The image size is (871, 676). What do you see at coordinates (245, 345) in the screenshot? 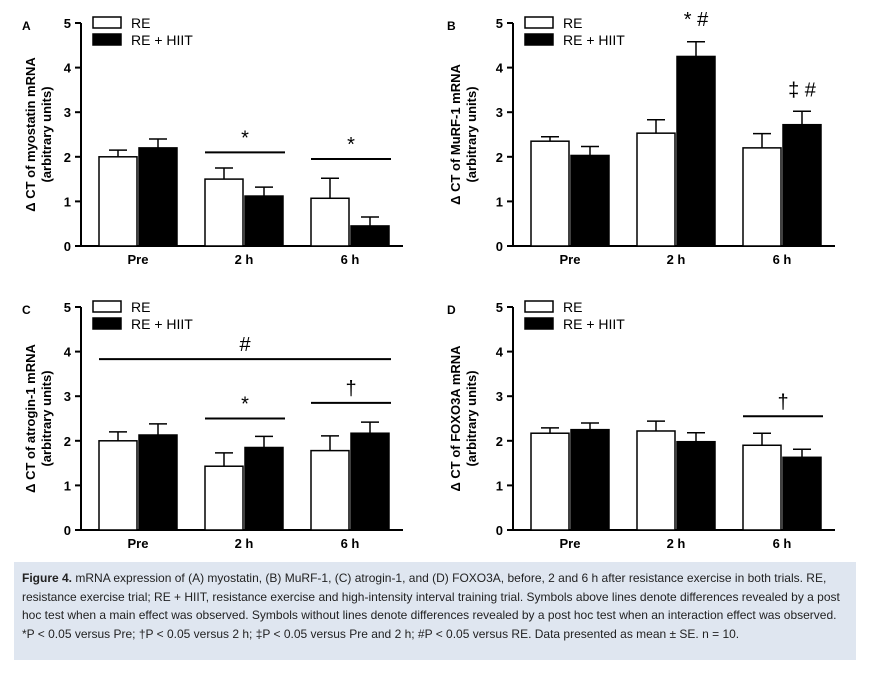
I see `significance-symbol: #` at bounding box center [245, 345].